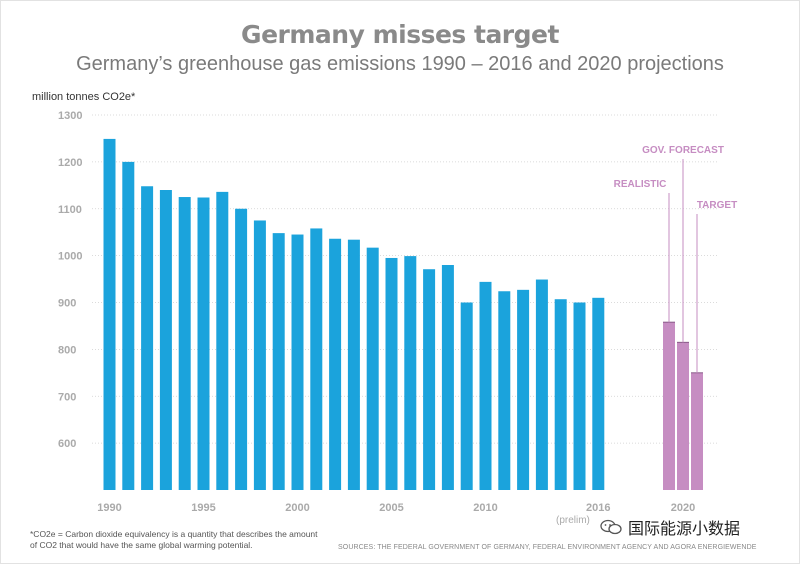 Image resolution: width=800 pixels, height=564 pixels. Describe the element at coordinates (297, 508) in the screenshot. I see `x-tick-label: 2000` at that location.